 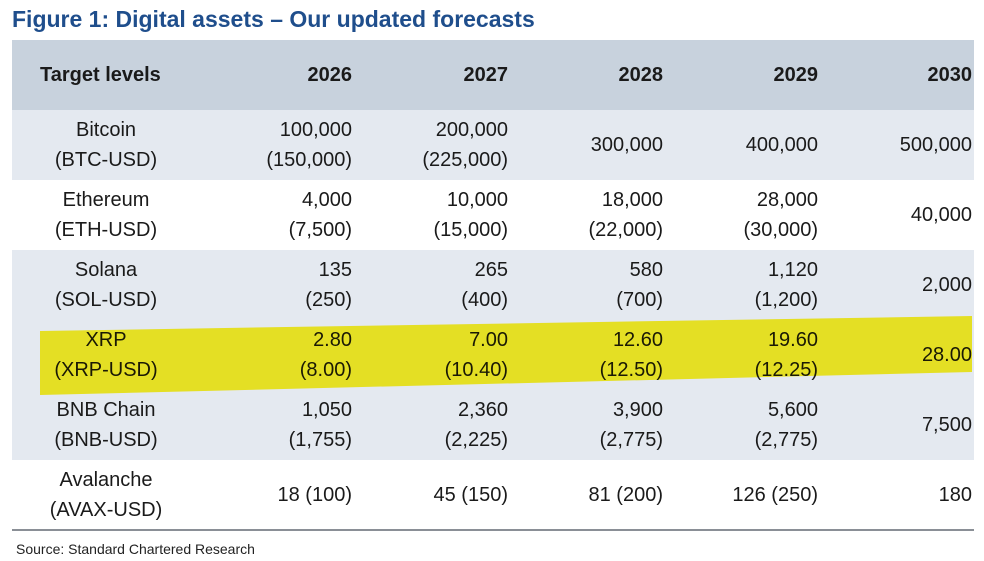 What do you see at coordinates (897, 425) in the screenshot?
I see `value-cell: 7,500` at bounding box center [897, 425].